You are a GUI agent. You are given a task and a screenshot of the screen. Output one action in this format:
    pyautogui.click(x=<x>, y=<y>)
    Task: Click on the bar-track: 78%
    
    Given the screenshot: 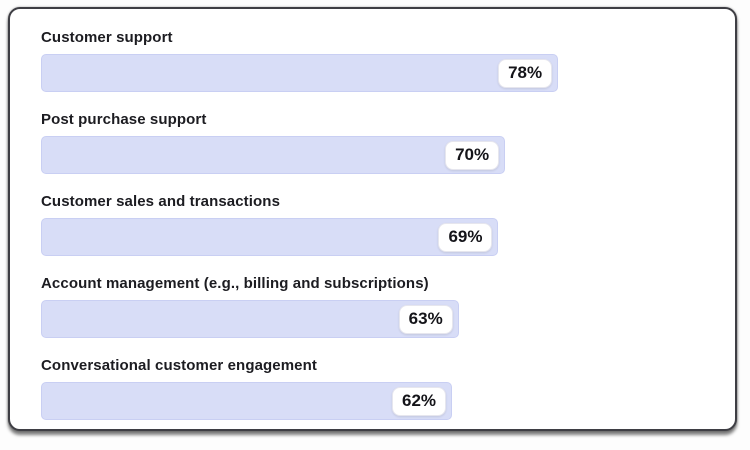 What is the action you would take?
    pyautogui.click(x=372, y=73)
    